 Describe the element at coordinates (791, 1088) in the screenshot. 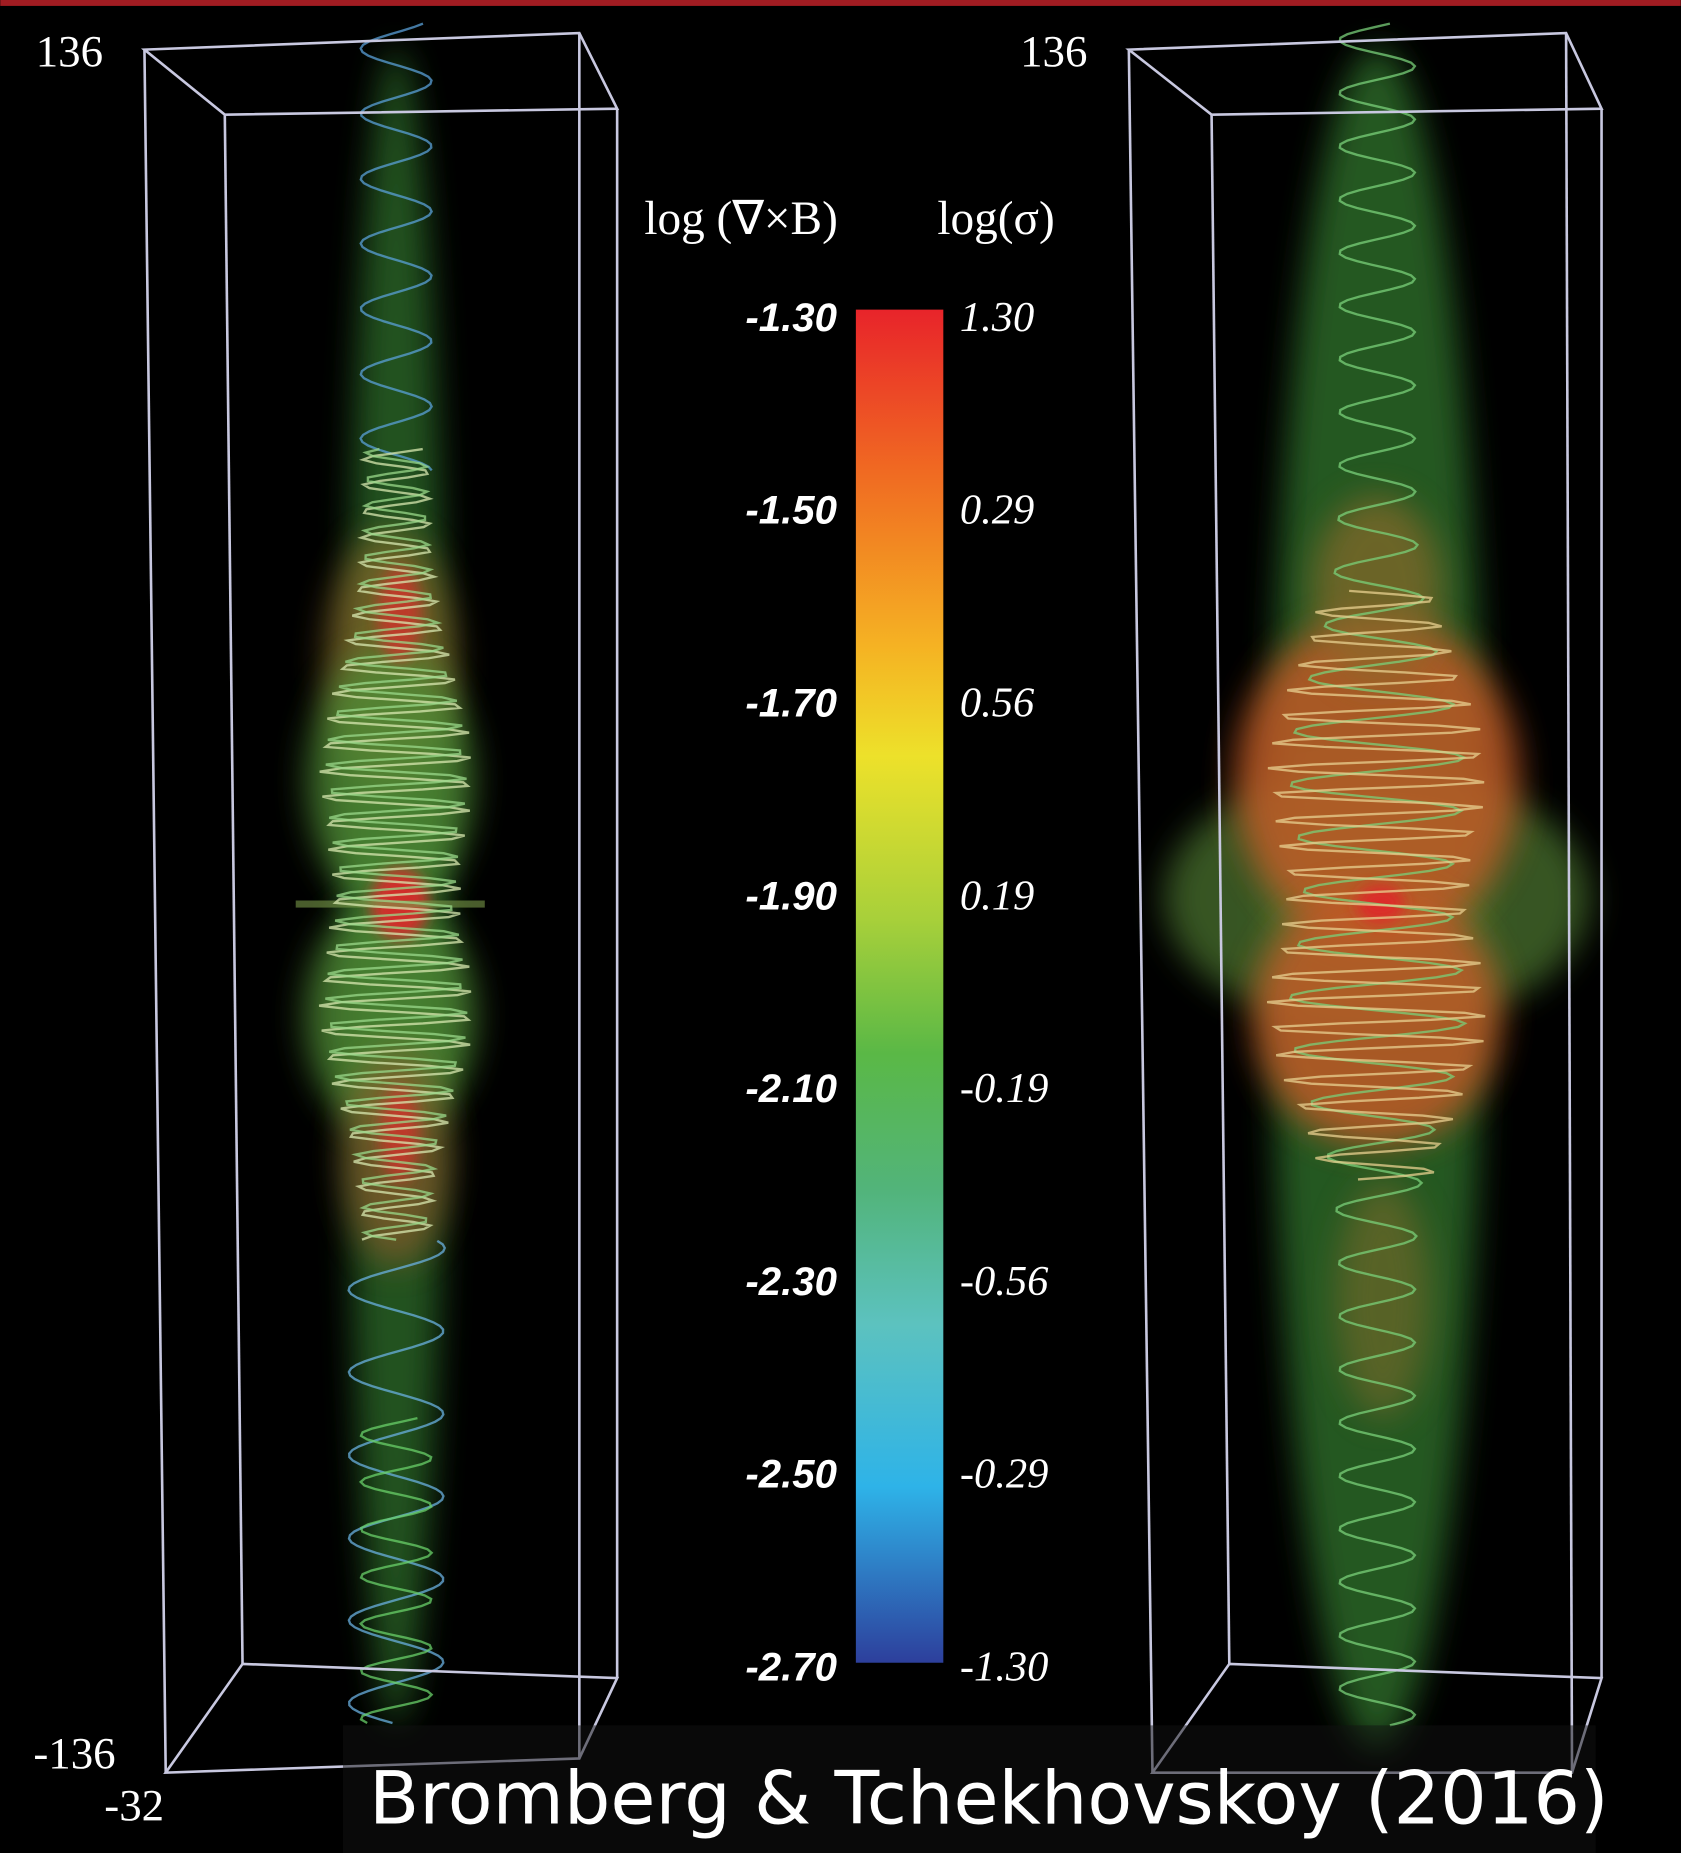

I see `colorbar-tick-label: -2.10` at that location.